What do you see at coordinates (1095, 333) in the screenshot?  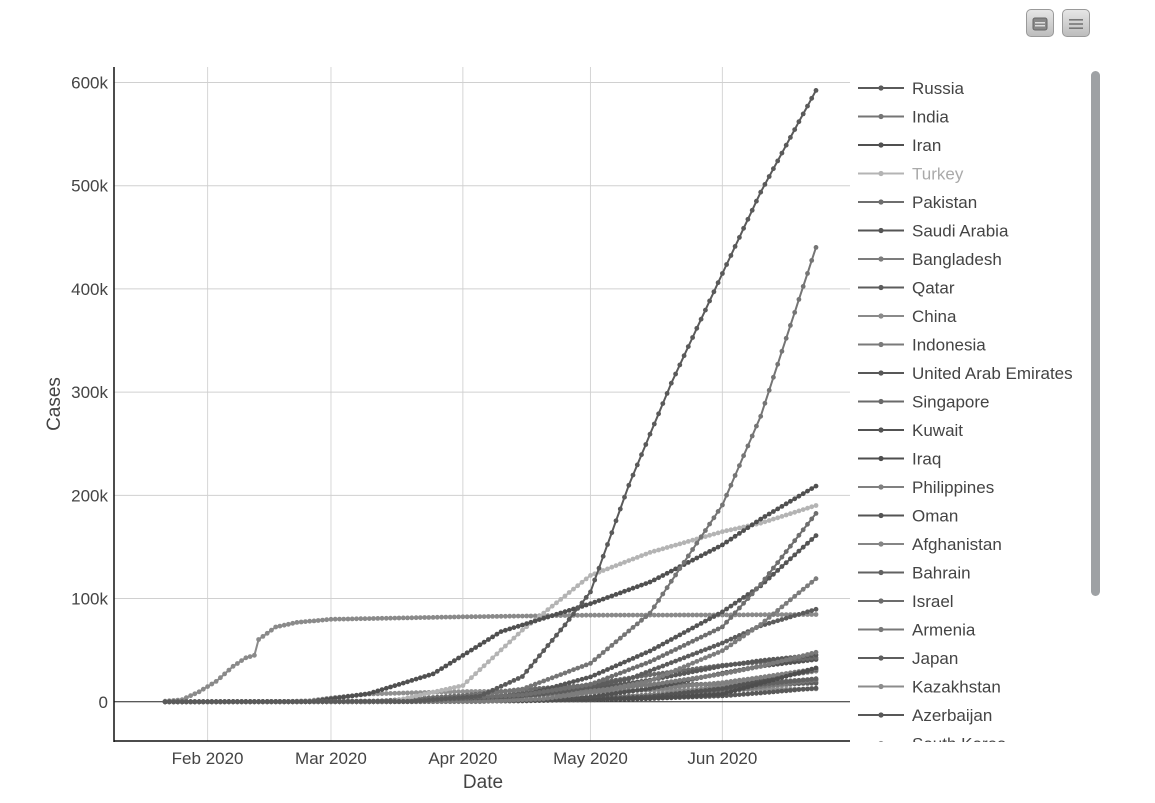 I see `legend-scrollbar` at bounding box center [1095, 333].